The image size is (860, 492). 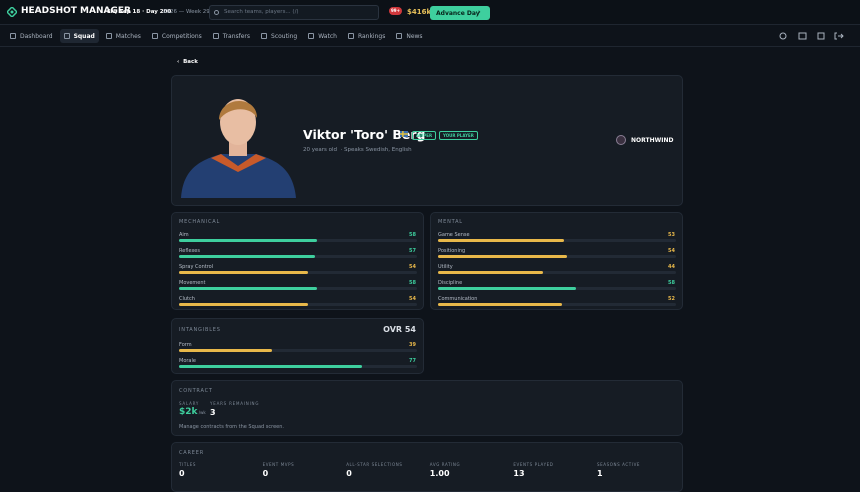 I want to click on career-label: TITLES, so click(x=187, y=464).